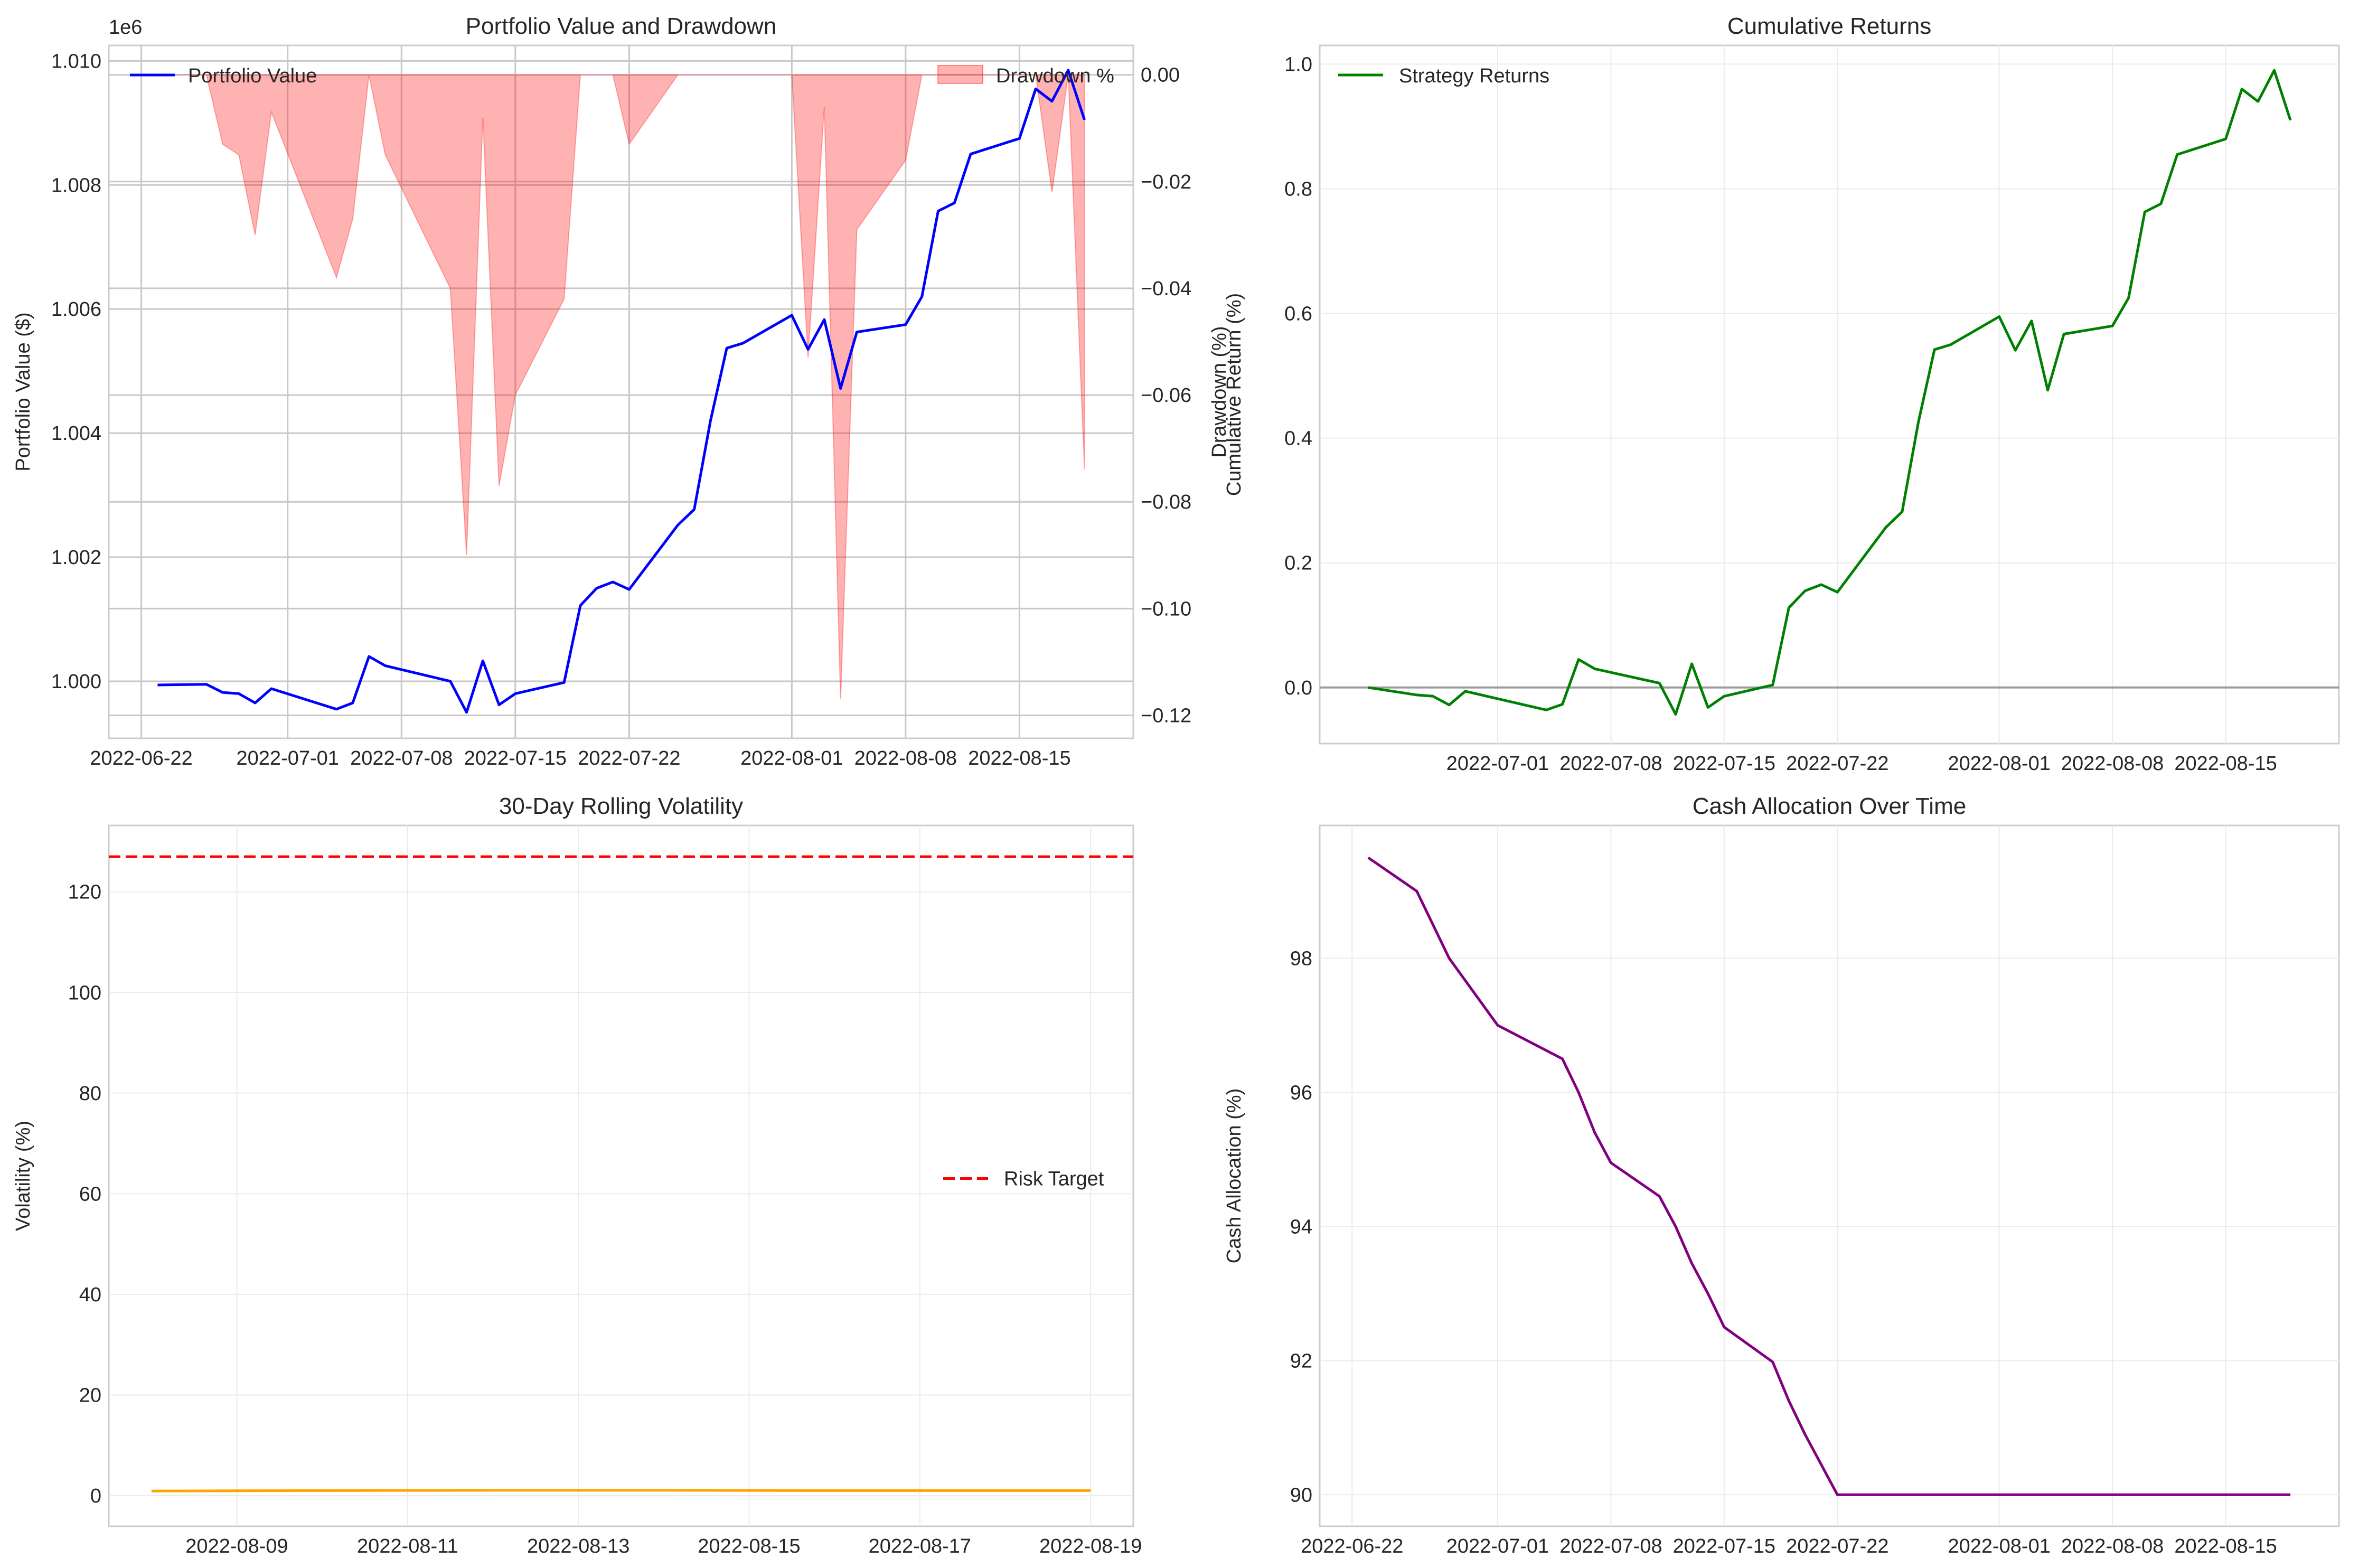 The height and width of the screenshot is (1568, 2359). I want to click on portfolio-y2tick-label: −0.02, so click(1166, 182).